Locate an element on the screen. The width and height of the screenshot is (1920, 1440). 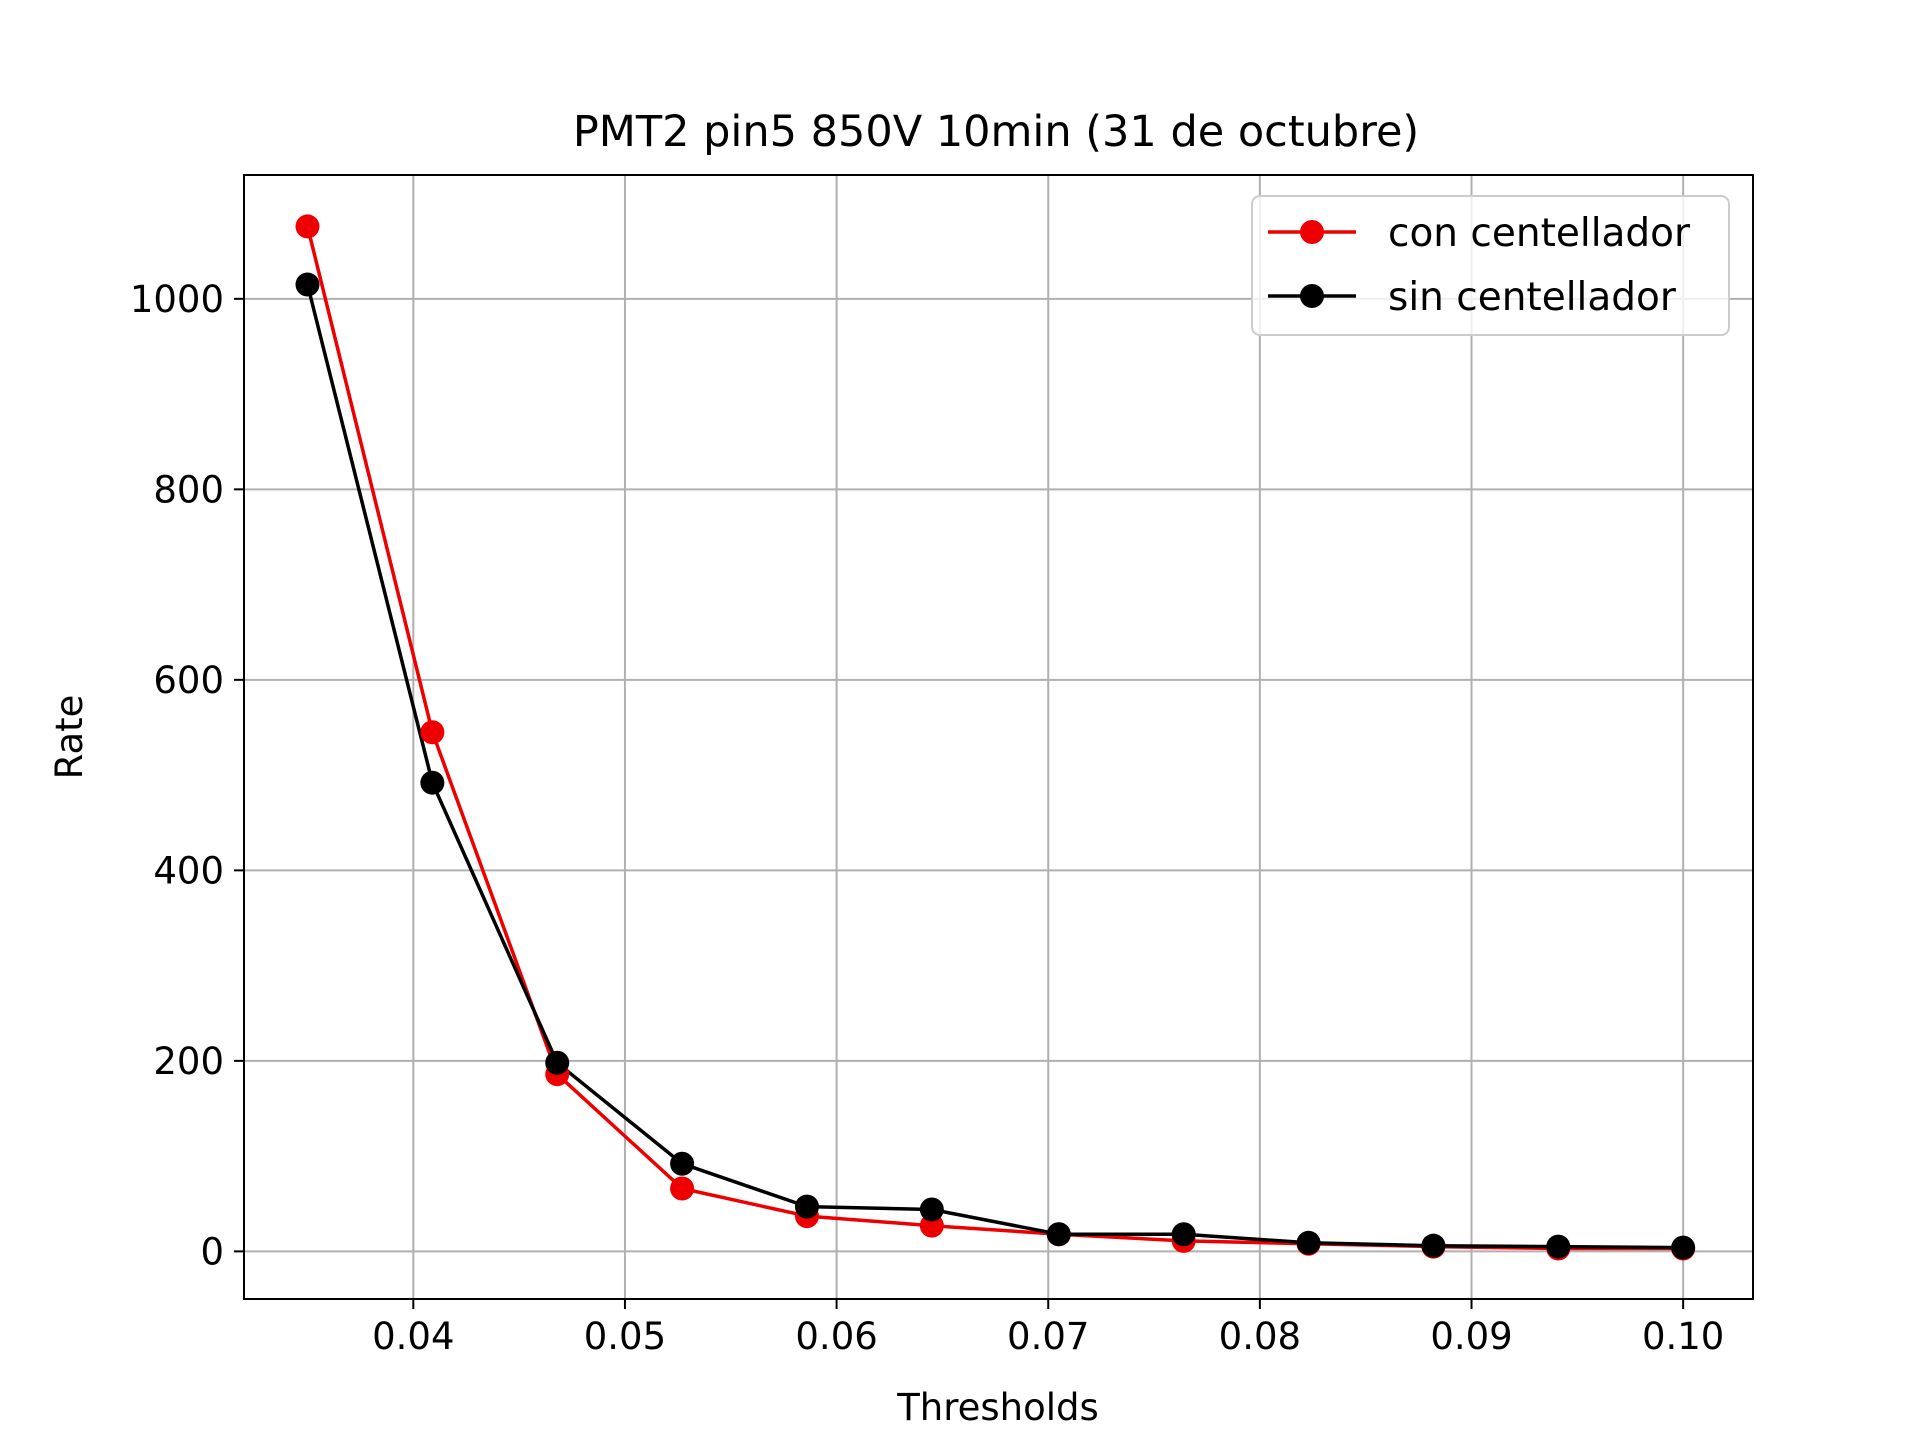
y-axis-label: Rate is located at coordinates (69, 737).